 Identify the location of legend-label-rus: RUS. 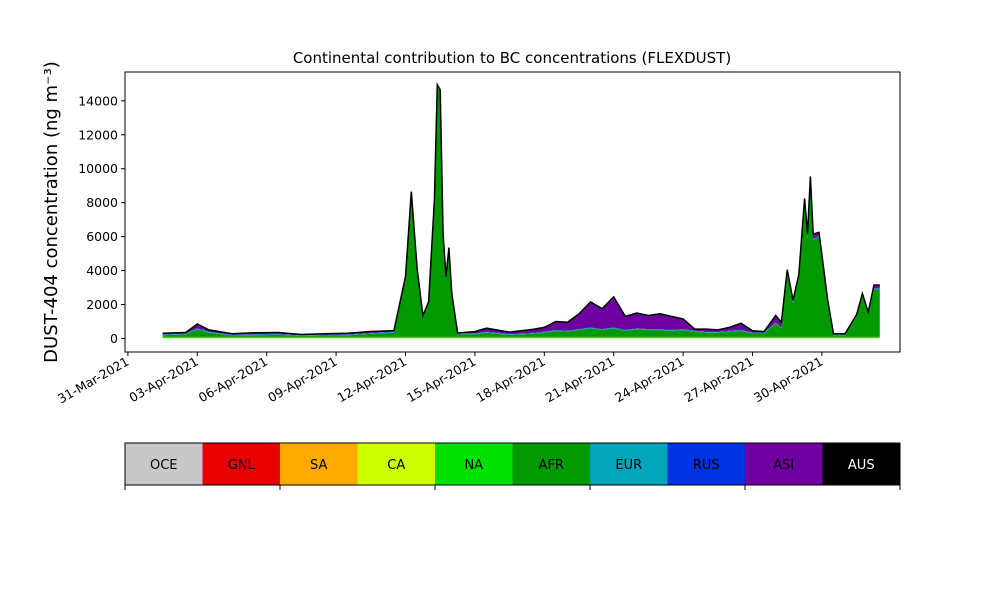
(706, 465).